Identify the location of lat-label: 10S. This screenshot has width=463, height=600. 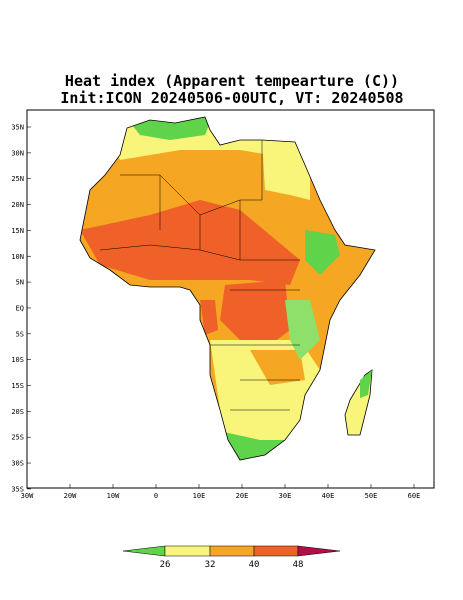
(17, 360).